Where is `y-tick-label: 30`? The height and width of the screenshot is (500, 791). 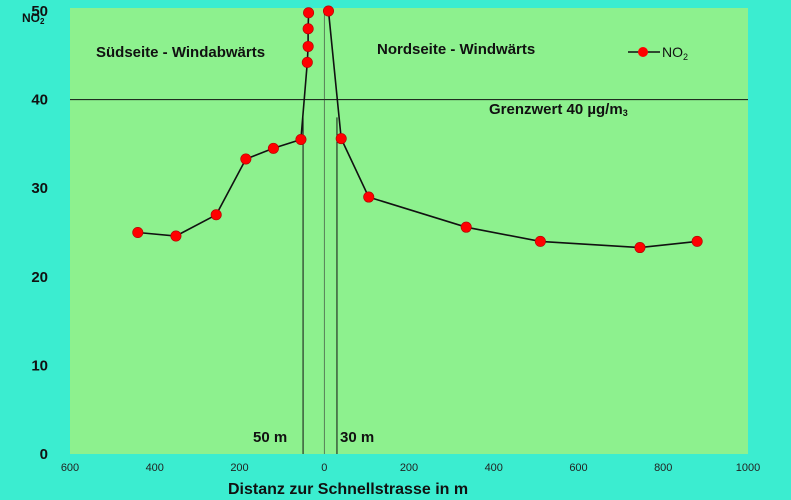
y-tick-label: 30 is located at coordinates (39, 188).